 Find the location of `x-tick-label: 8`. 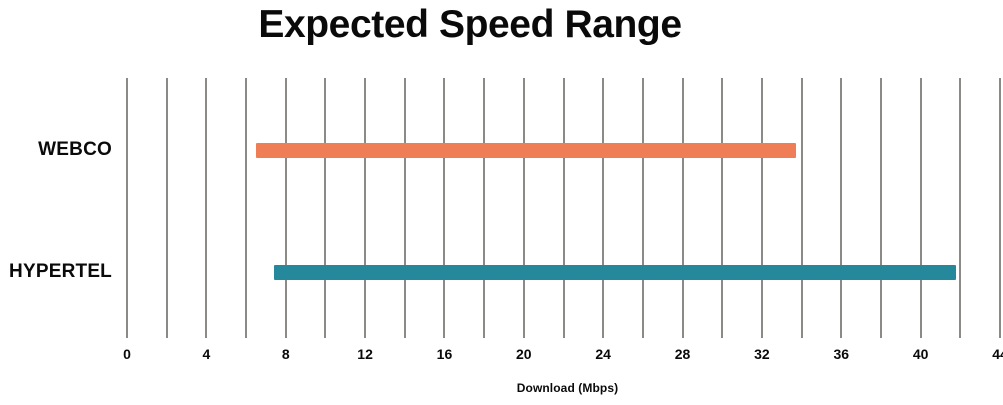

x-tick-label: 8 is located at coordinates (285, 354).